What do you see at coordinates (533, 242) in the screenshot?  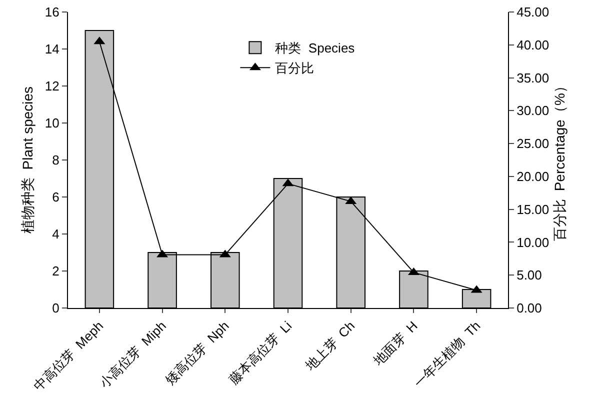 I see `y2-tick-label: 10.00` at bounding box center [533, 242].